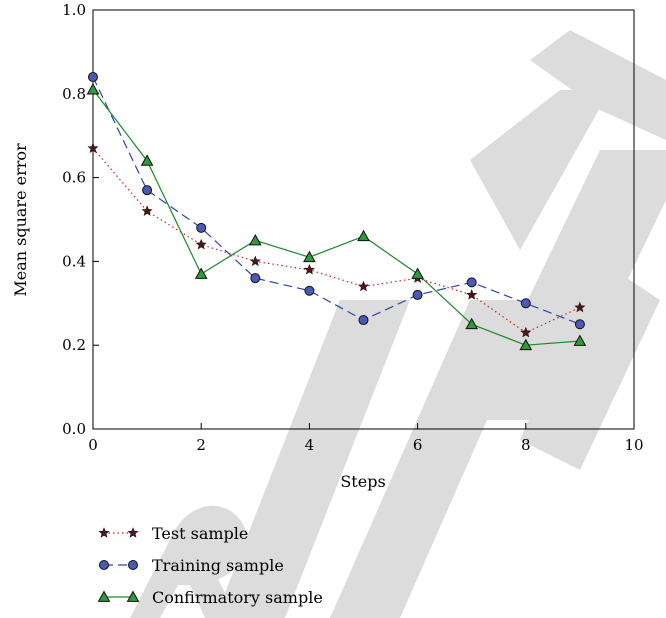  Describe the element at coordinates (74, 178) in the screenshot. I see `y-tick-label: 0.6` at that location.